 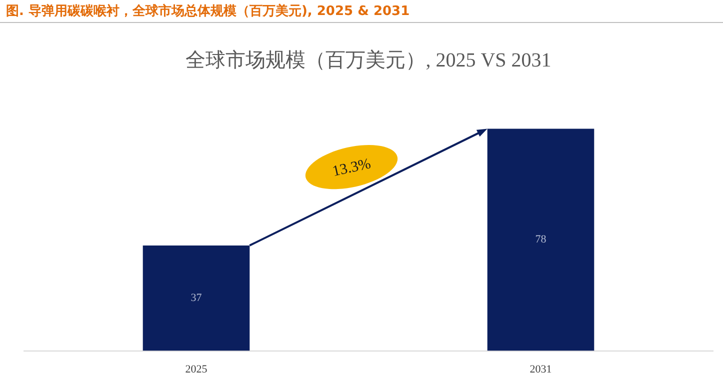 What do you see at coordinates (196, 369) in the screenshot?
I see `x-tick-label: 2025` at bounding box center [196, 369].